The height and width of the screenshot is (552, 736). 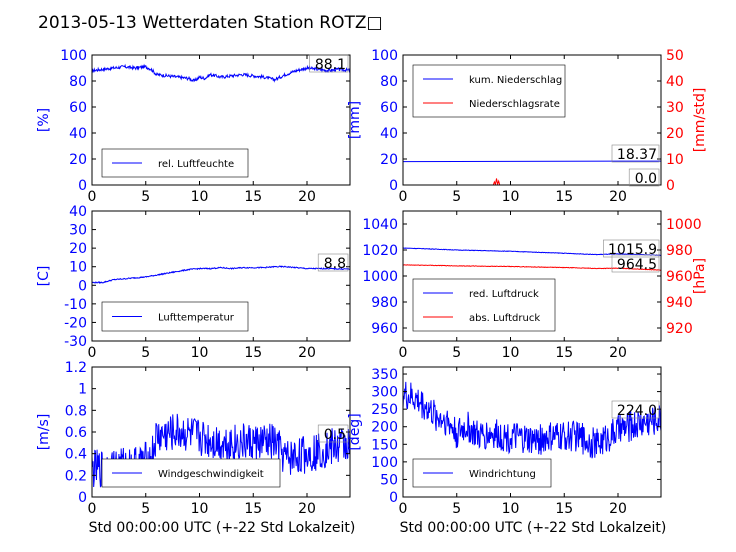 I want to click on x-label-left: Std 00:00:00 UTC (+-22 Std Lokalzeit), so click(x=222, y=528).